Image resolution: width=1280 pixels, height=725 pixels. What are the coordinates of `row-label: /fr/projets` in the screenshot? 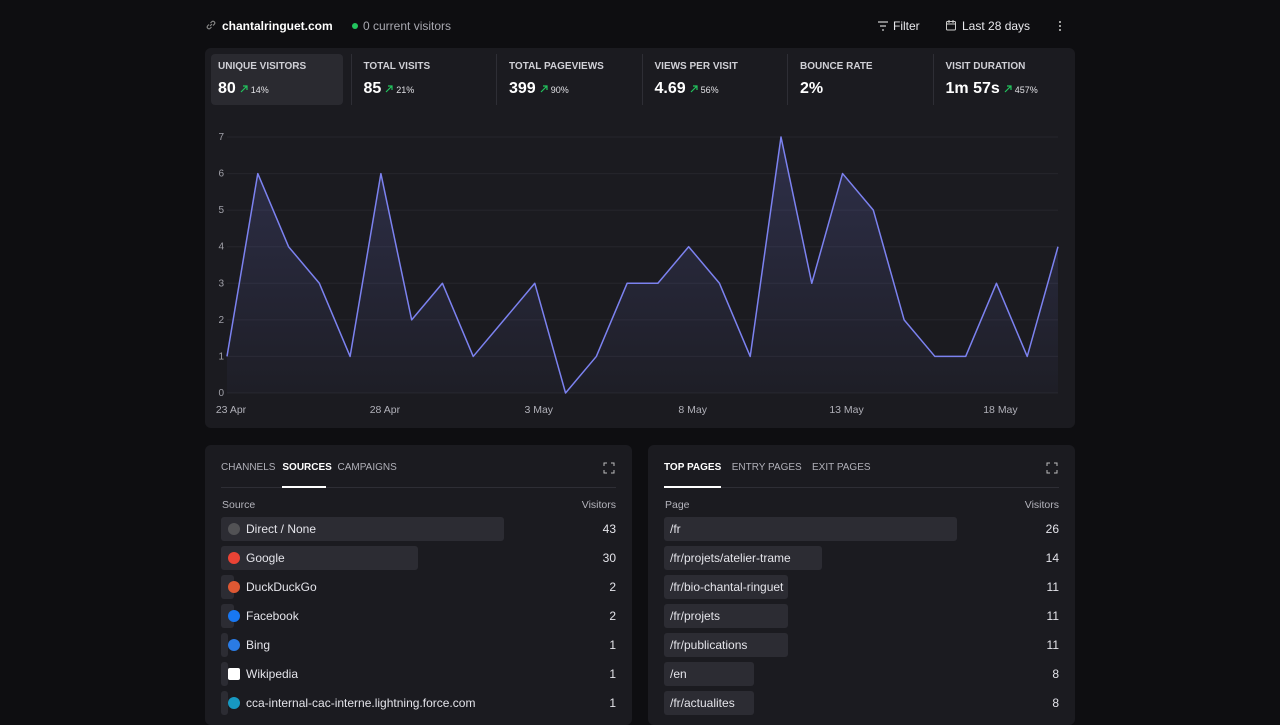 It's located at (695, 616).